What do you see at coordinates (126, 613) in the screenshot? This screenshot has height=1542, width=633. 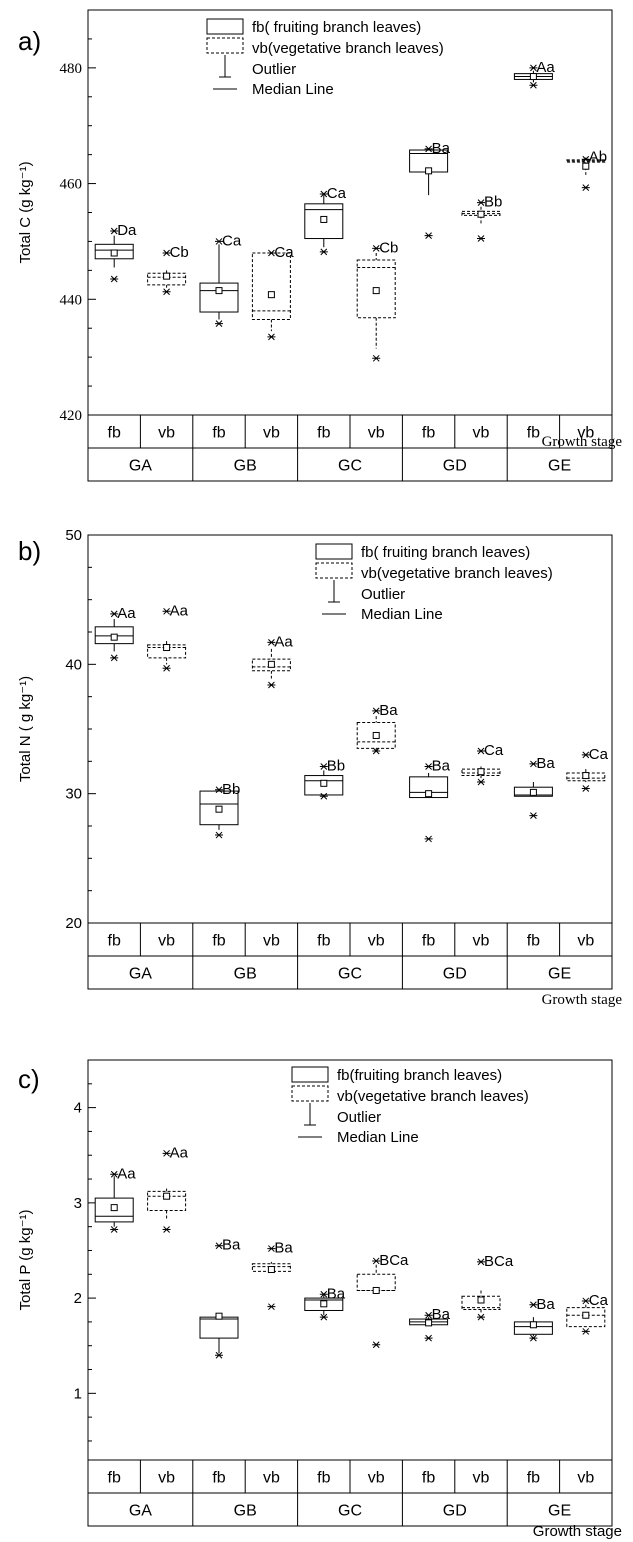 I see `significance-label: Aa` at bounding box center [126, 613].